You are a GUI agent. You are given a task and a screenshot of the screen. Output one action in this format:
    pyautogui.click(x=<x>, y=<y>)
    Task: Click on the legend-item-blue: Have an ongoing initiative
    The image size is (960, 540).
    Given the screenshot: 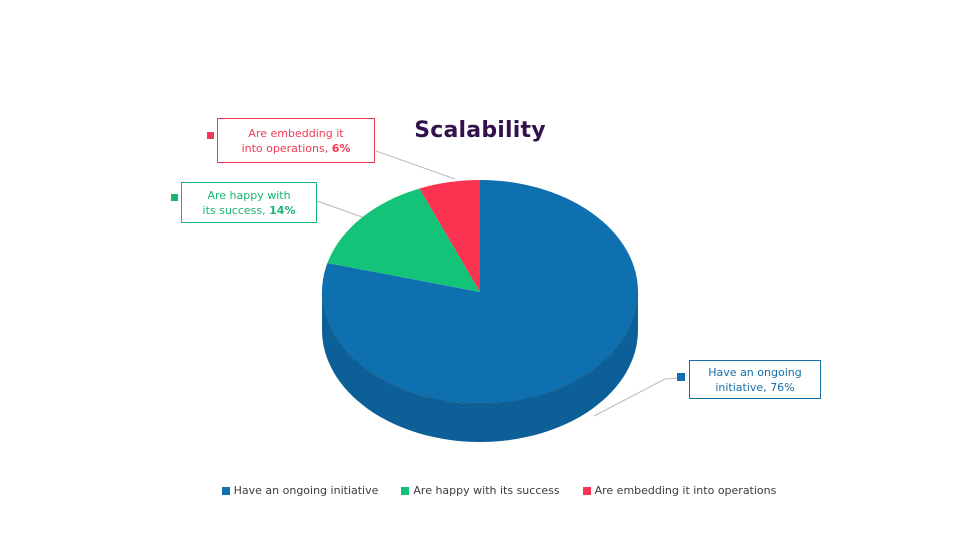 What is the action you would take?
    pyautogui.click(x=300, y=490)
    